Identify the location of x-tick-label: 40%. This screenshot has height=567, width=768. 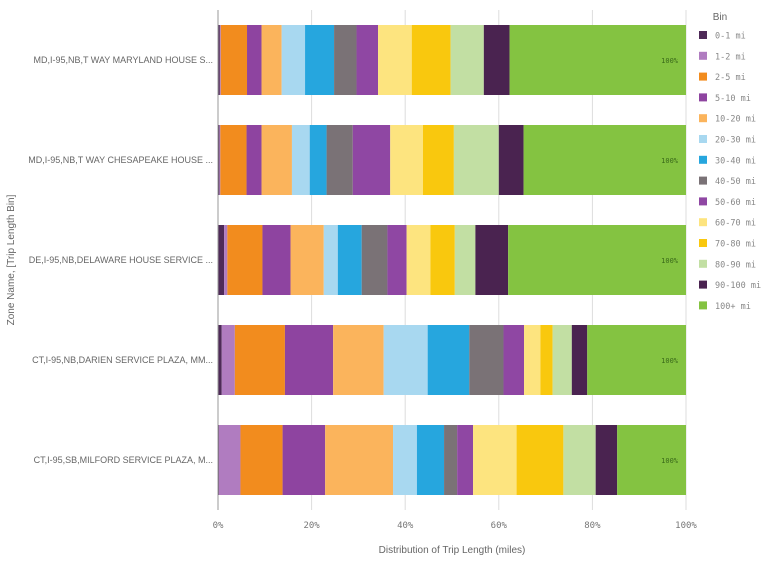
(405, 526).